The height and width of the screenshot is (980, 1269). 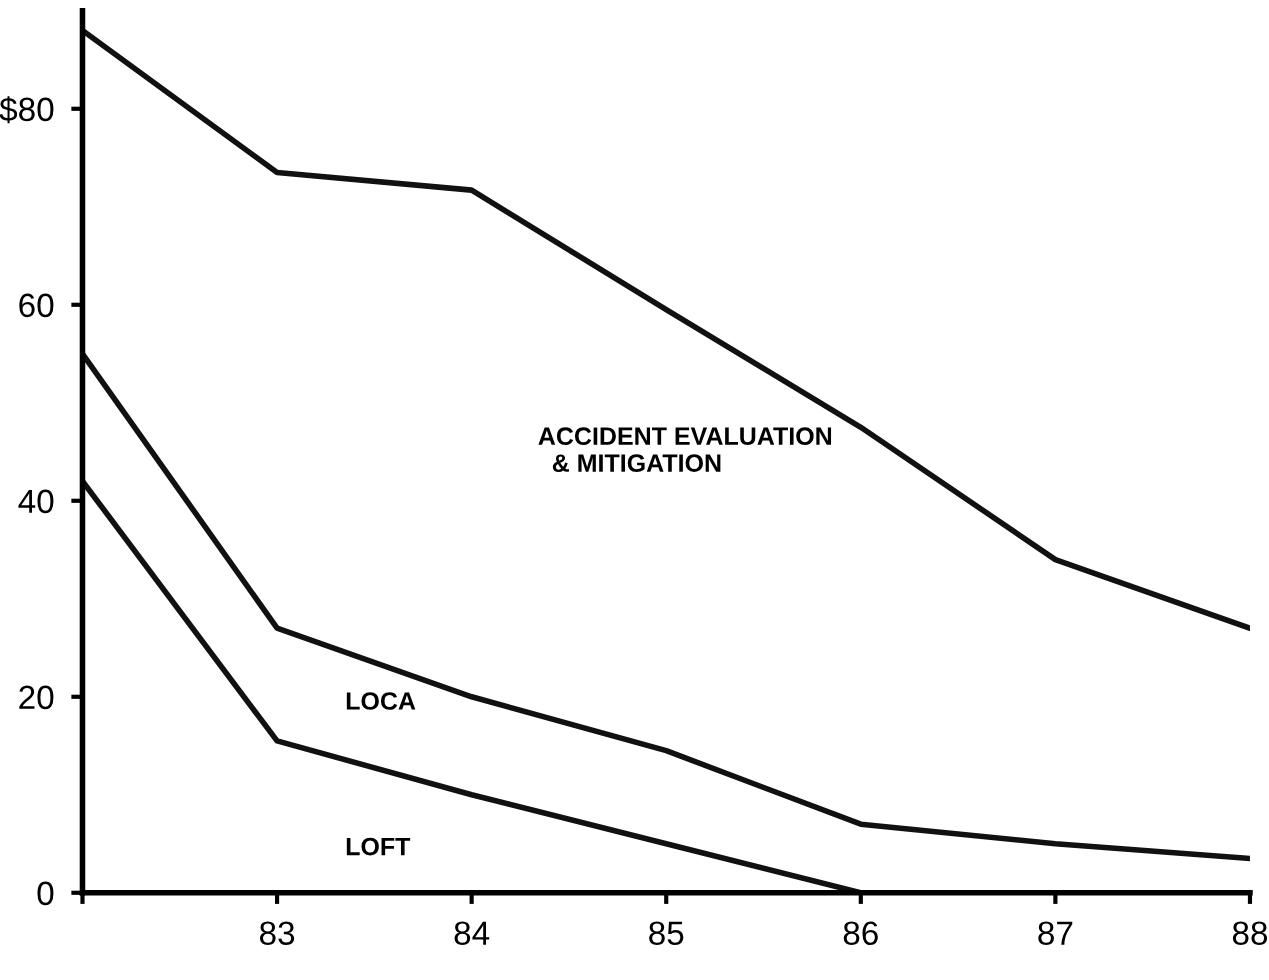 I want to click on y-tick-label: 20, so click(x=36, y=697).